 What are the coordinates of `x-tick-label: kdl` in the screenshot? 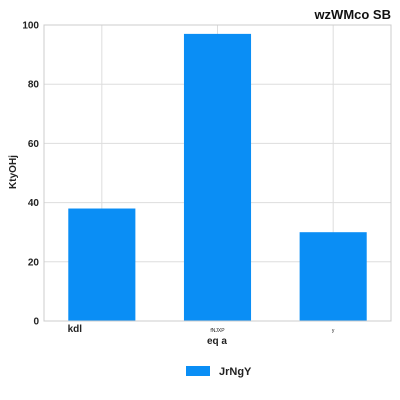 It's located at (75, 329).